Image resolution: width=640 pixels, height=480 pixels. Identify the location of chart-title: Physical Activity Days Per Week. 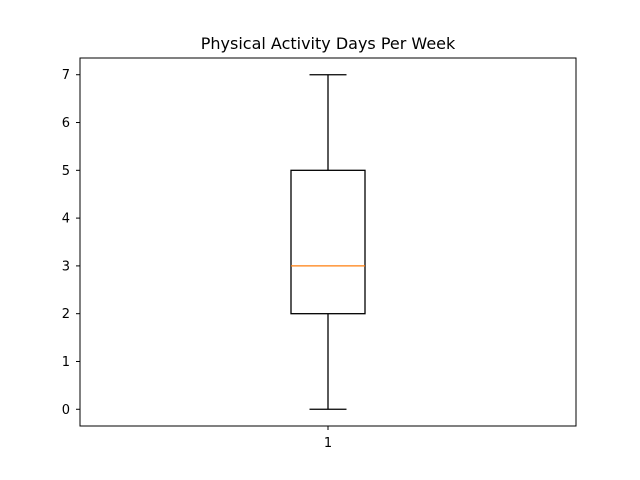
(328, 43).